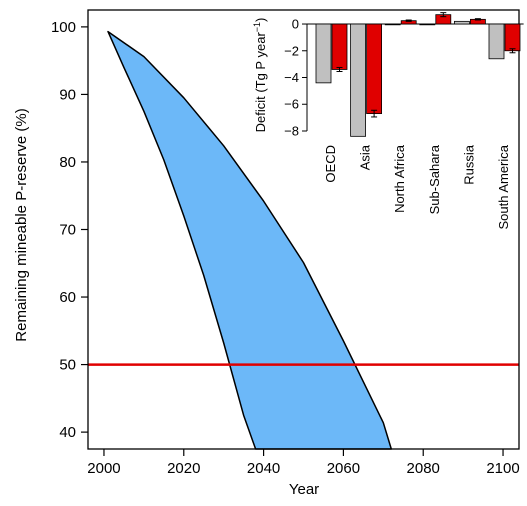 The height and width of the screenshot is (506, 527). Describe the element at coordinates (304, 489) in the screenshot. I see `x-axis-title: Year` at that location.